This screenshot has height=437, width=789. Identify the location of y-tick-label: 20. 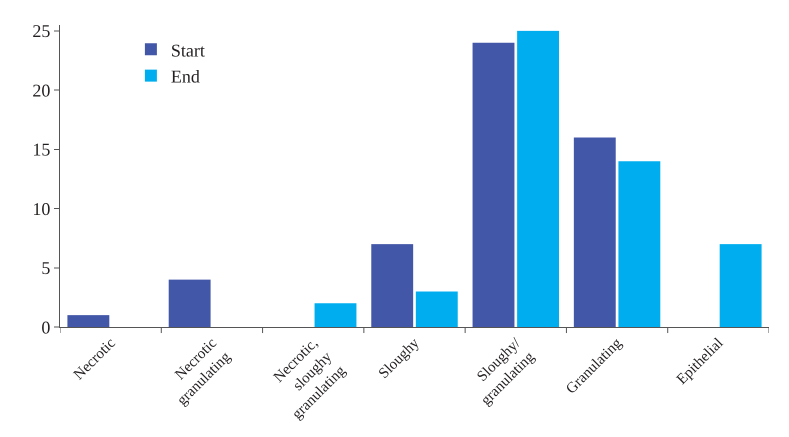
(41, 90).